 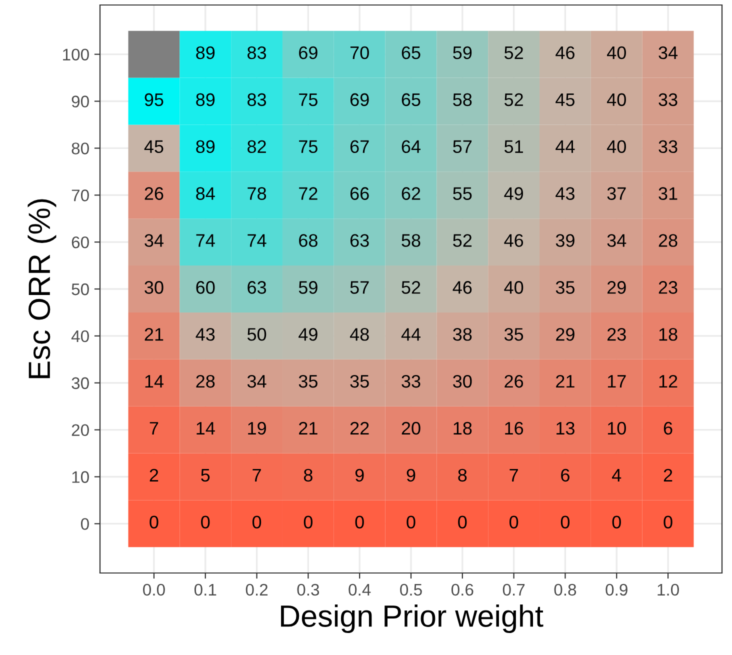 What do you see at coordinates (617, 475) in the screenshot?
I see `data-label: 4` at bounding box center [617, 475].